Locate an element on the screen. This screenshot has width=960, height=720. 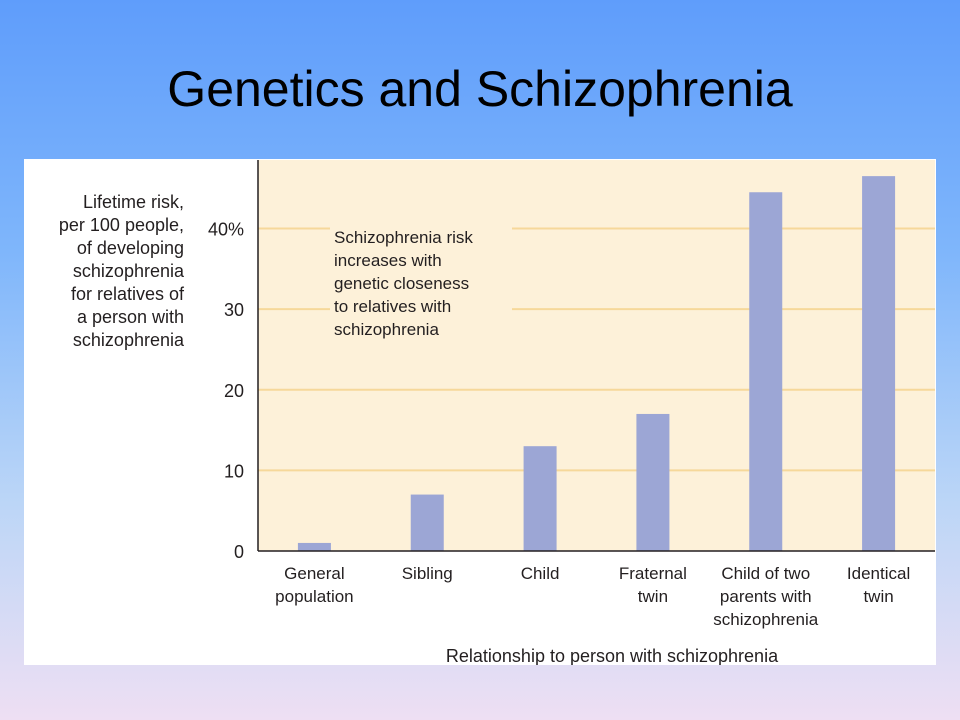
x-tick-label-3-0: Fraternal is located at coordinates (653, 573).